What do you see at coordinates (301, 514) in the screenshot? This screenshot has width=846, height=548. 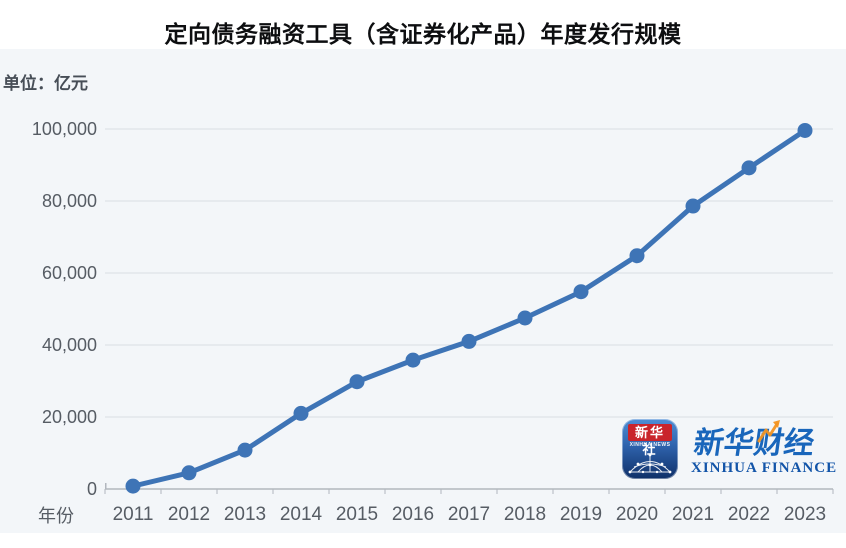 I see `svg-text: 2014` at bounding box center [301, 514].